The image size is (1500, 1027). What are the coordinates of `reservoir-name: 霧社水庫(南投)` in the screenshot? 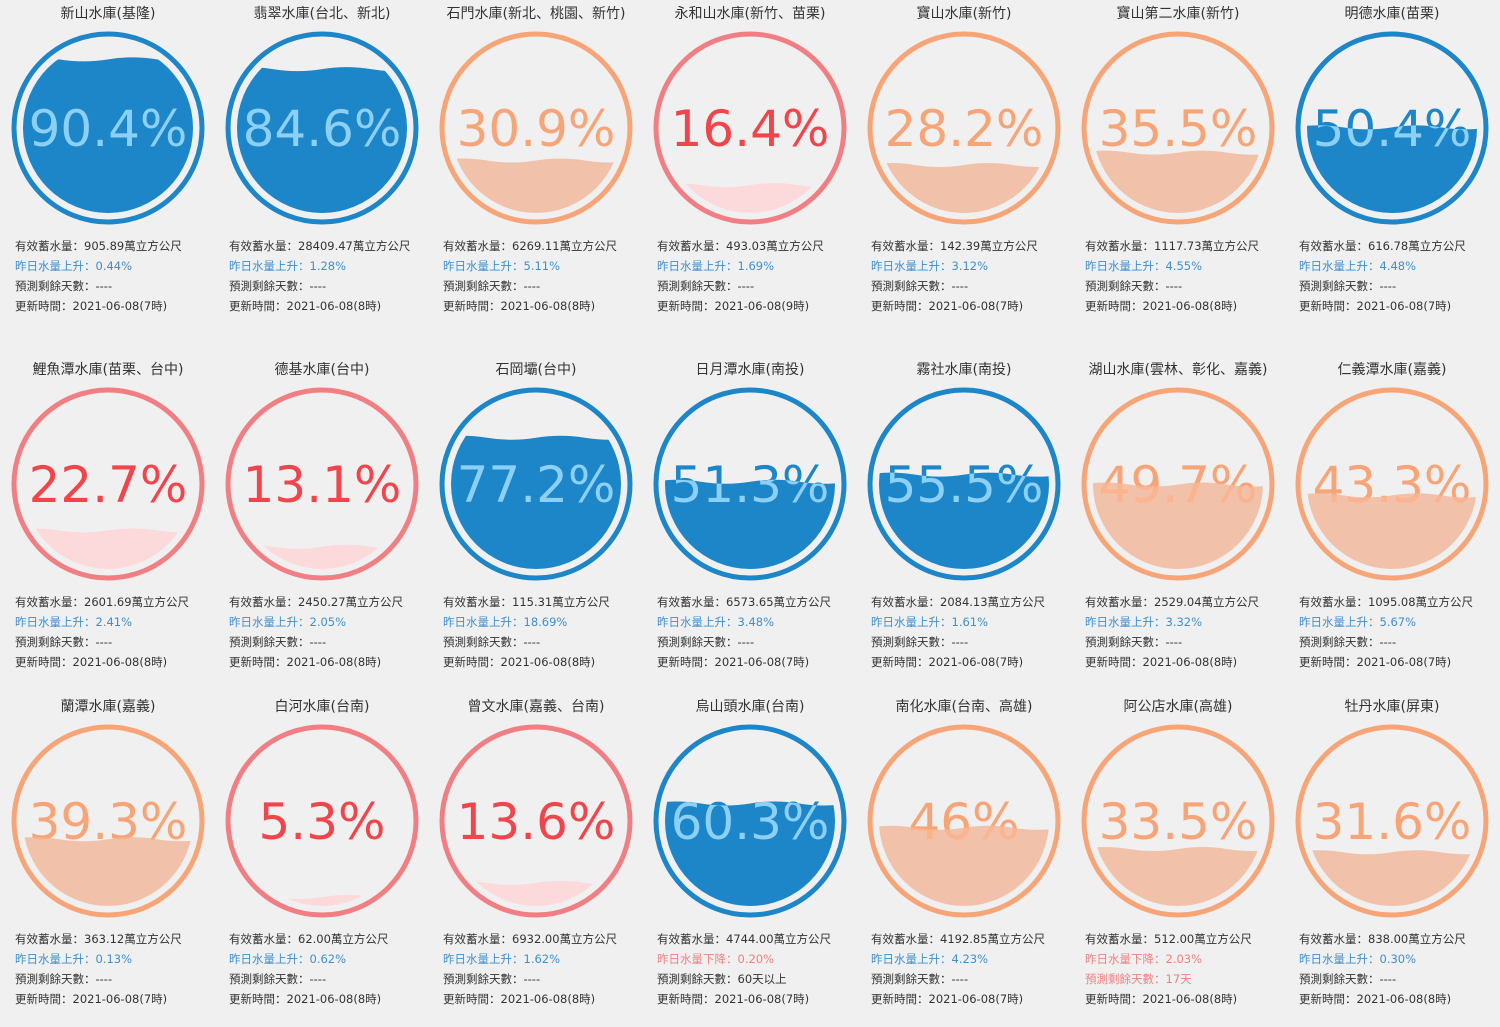 It's located at (964, 370).